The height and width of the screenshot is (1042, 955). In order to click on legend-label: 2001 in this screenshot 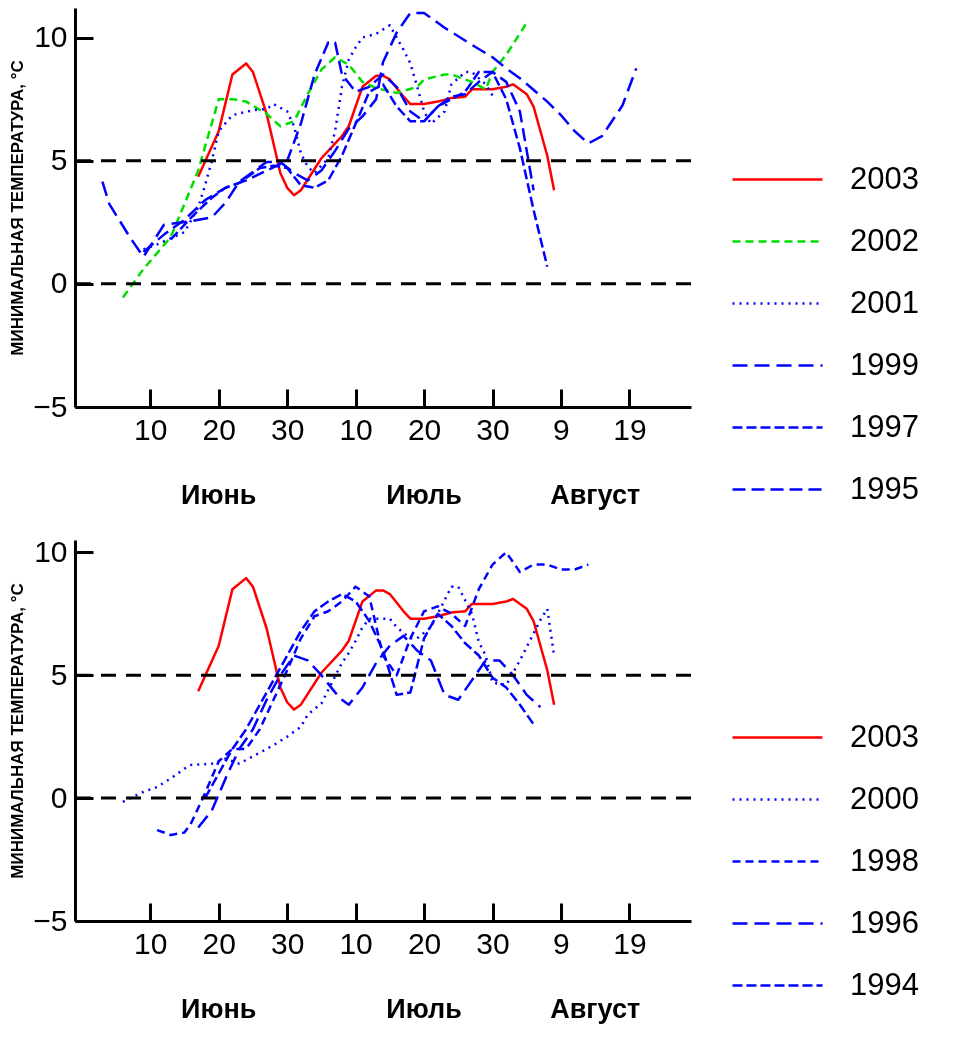, I will do `click(884, 302)`.